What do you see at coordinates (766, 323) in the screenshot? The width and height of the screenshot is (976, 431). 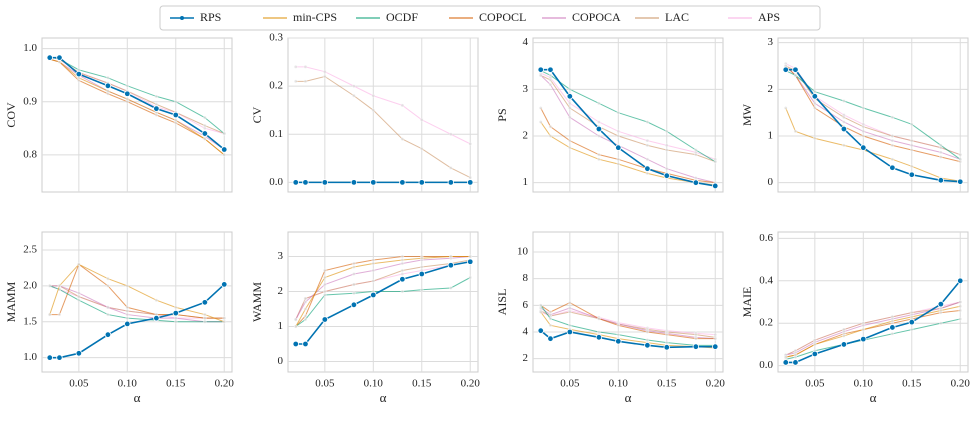 I see `y-tick-label: 0.2` at bounding box center [766, 323].